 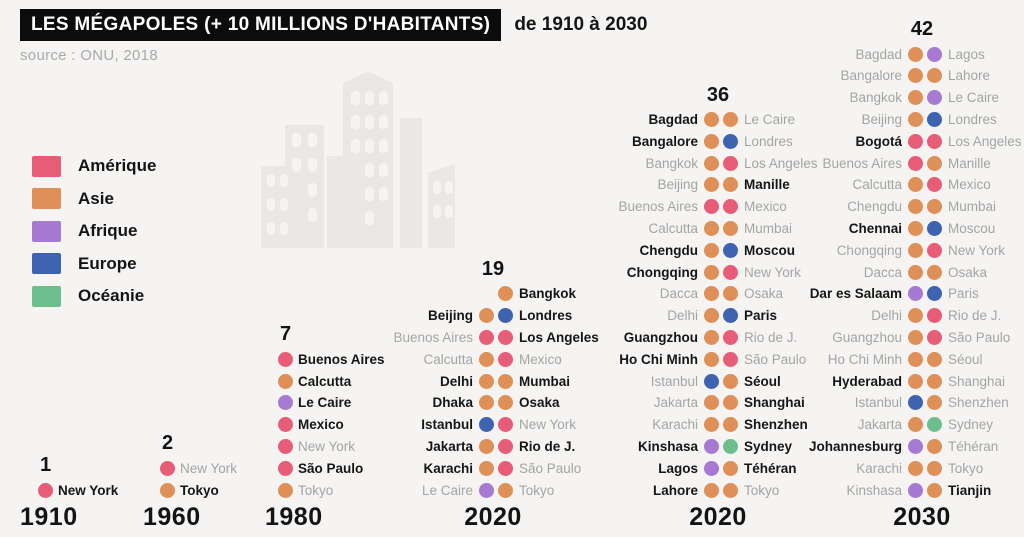 I want to click on city-label: Moscou, so click(x=972, y=229).